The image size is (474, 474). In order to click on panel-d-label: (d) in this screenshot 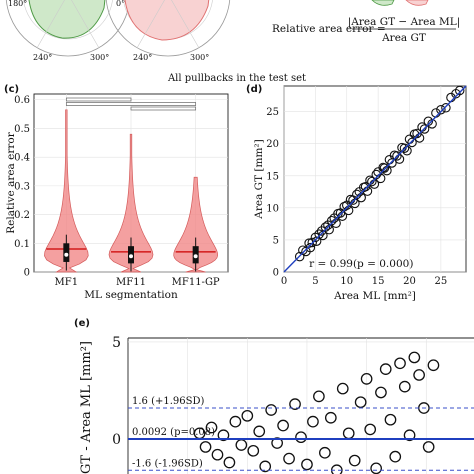, I will do `click(254, 89)`.